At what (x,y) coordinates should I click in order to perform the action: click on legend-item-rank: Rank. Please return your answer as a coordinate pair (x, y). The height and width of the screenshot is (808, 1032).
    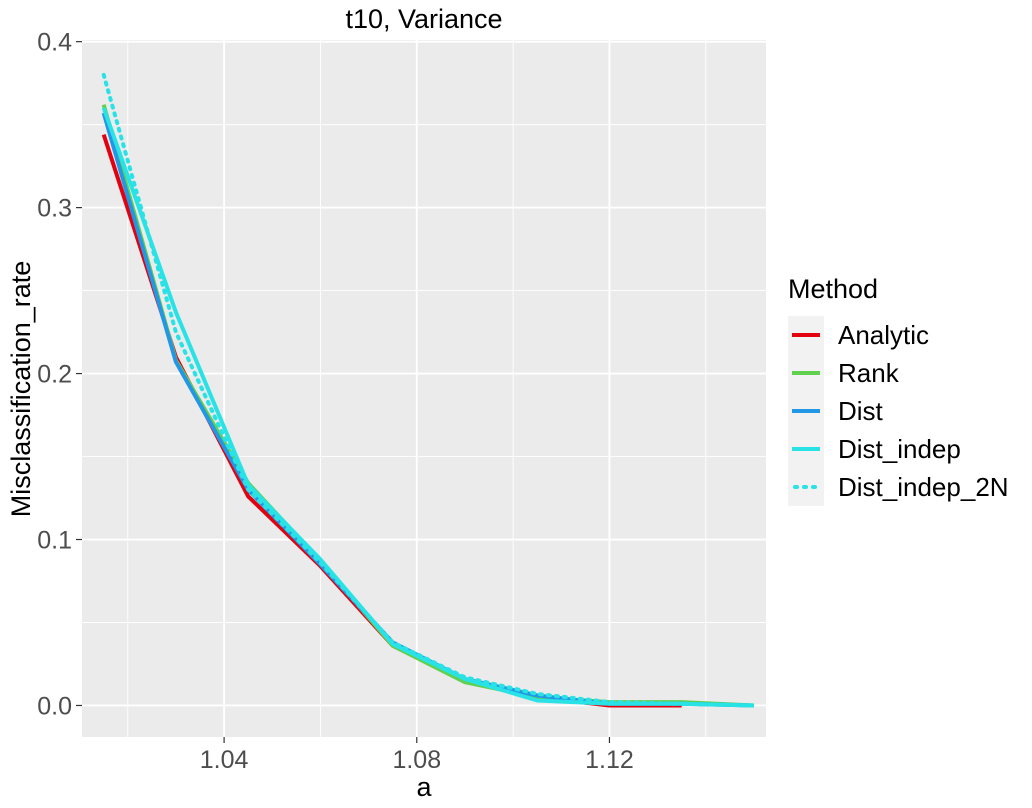
    Looking at the image, I should click on (844, 373).